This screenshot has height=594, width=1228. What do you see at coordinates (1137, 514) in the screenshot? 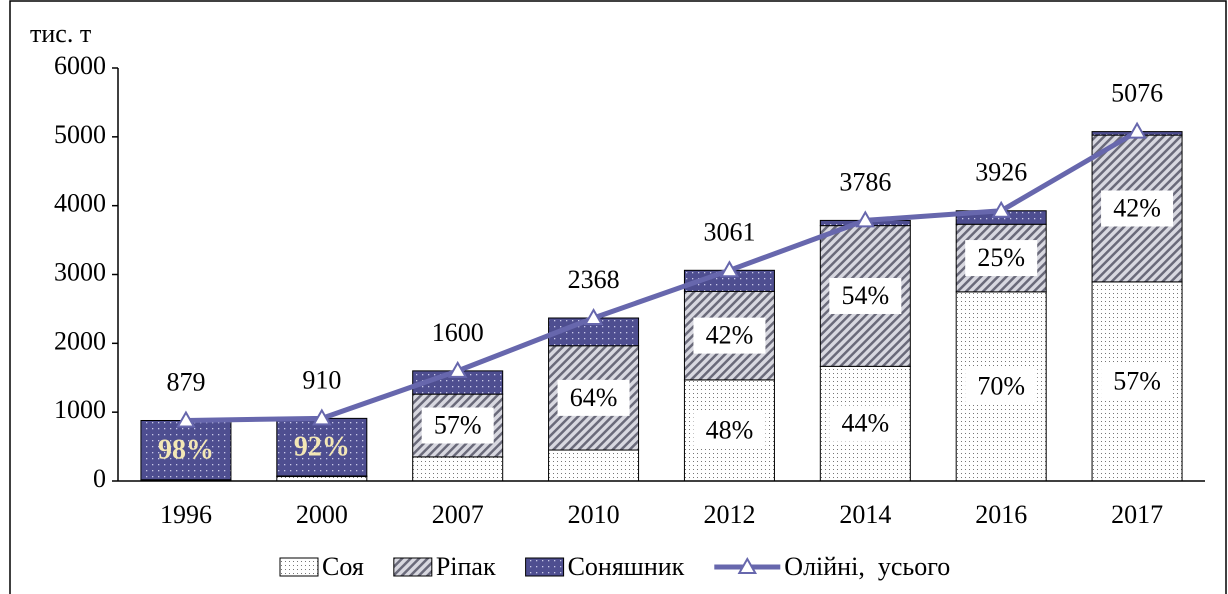
I see `x-tick-label: 2017` at bounding box center [1137, 514].